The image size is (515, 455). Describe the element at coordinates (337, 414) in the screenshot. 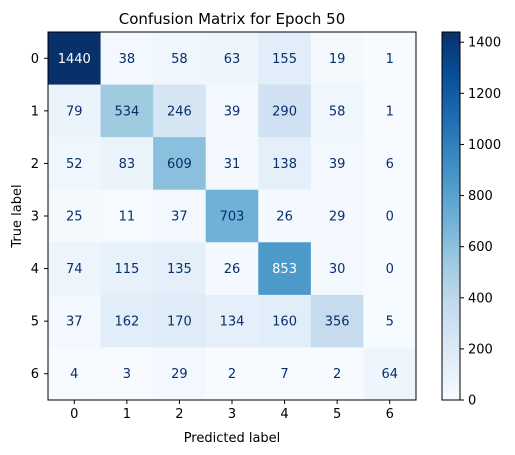

I see `x-tick-label: 5` at that location.